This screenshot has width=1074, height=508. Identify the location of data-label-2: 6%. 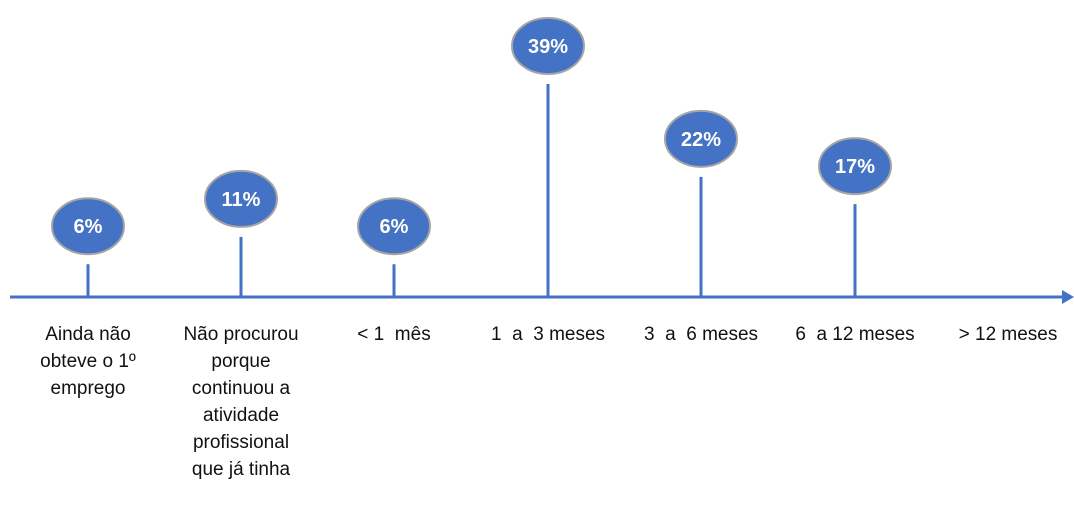
(394, 227).